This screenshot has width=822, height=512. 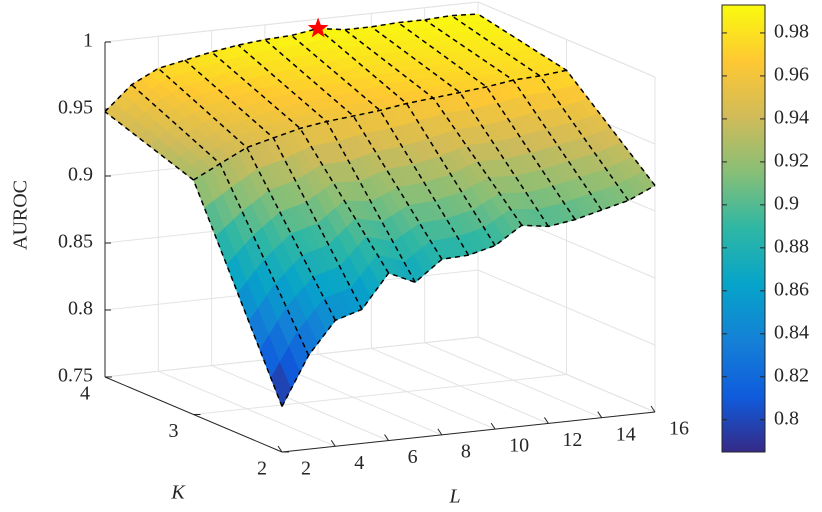 I want to click on y-tick-label: 4, so click(x=85, y=394).